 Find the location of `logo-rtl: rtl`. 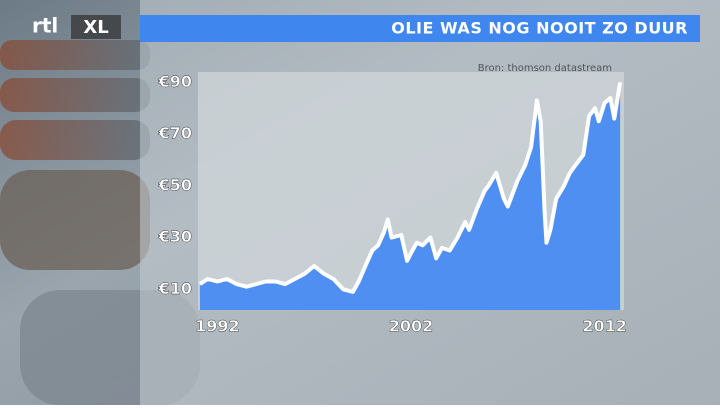

logo-rtl: rtl is located at coordinates (45, 26).